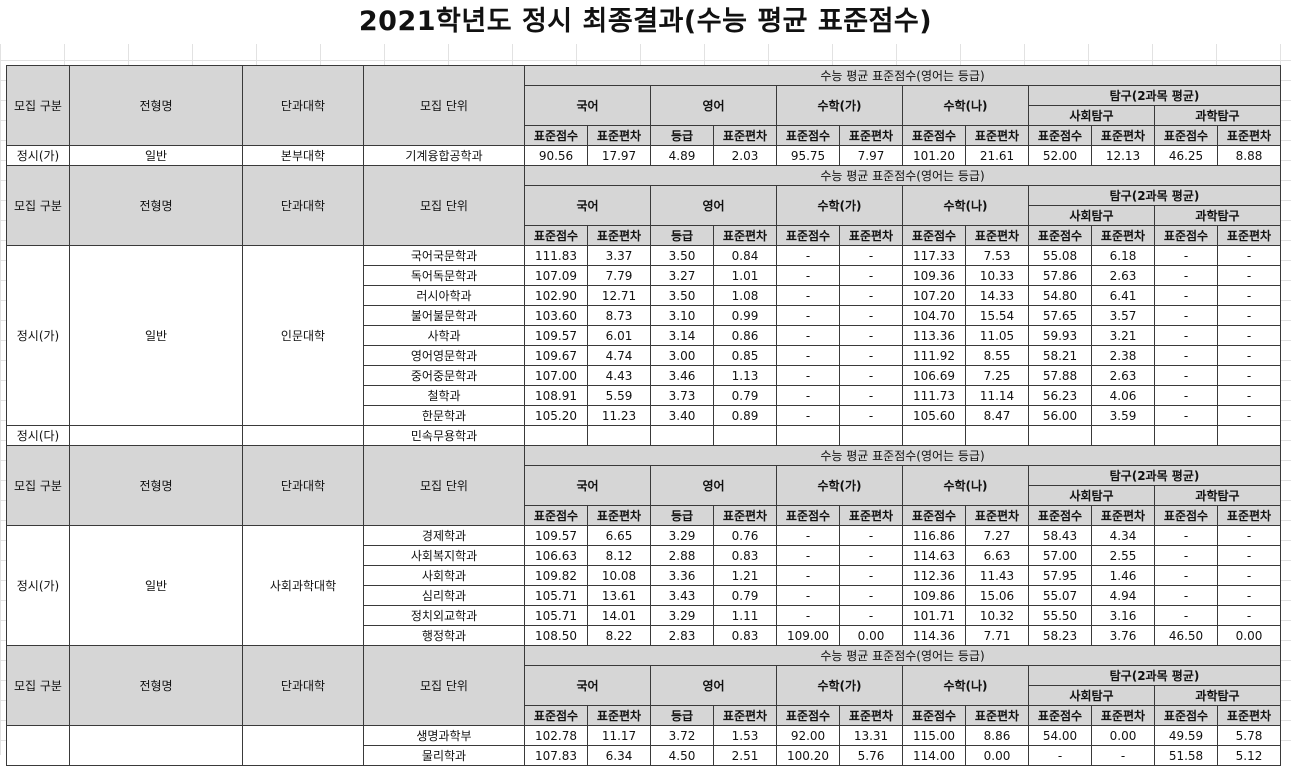 The width and height of the screenshot is (1291, 766). I want to click on header-gubun: 모집 구분, so click(38, 205).